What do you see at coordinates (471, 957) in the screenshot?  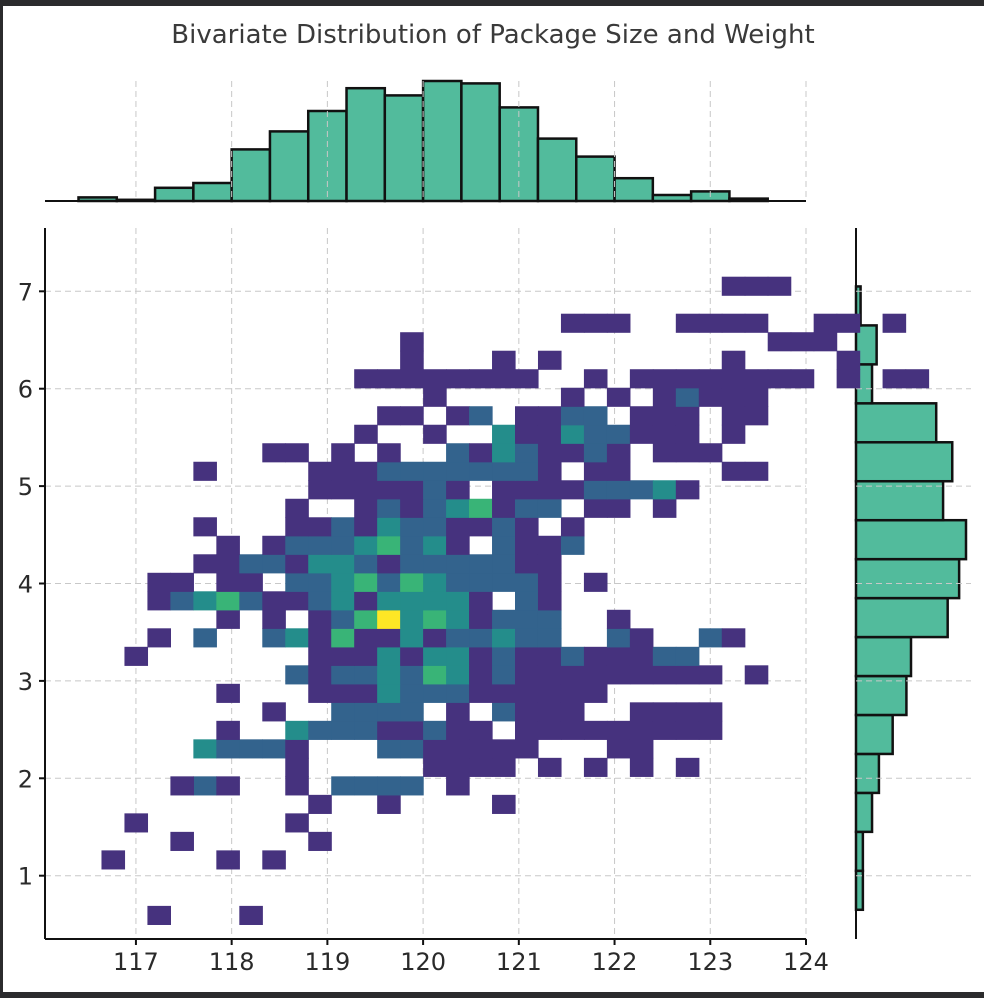 I see `x-tick-labels: 117 118 119 120 121 122 123 124` at bounding box center [471, 957].